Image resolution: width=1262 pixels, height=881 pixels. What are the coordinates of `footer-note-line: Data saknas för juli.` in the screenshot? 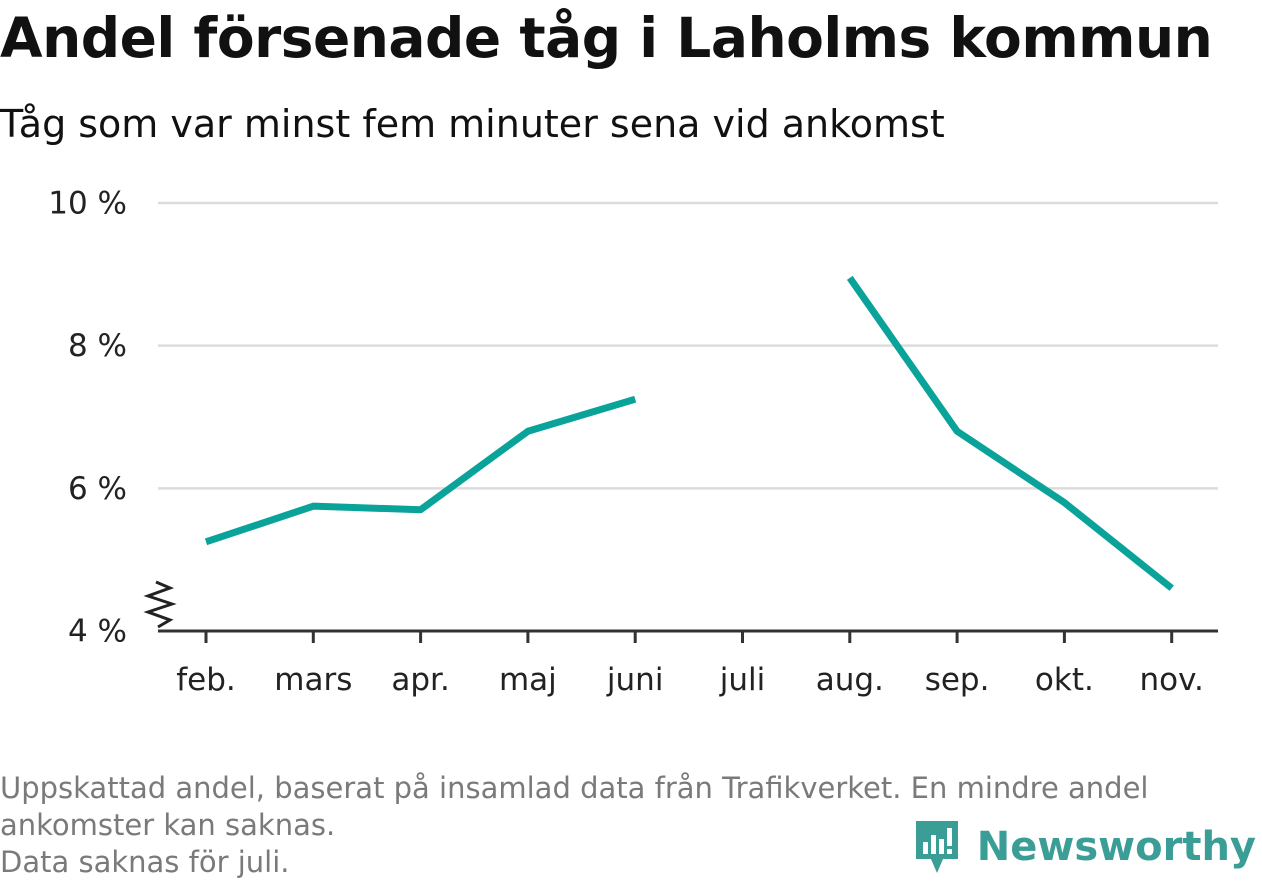 It's located at (145, 862).